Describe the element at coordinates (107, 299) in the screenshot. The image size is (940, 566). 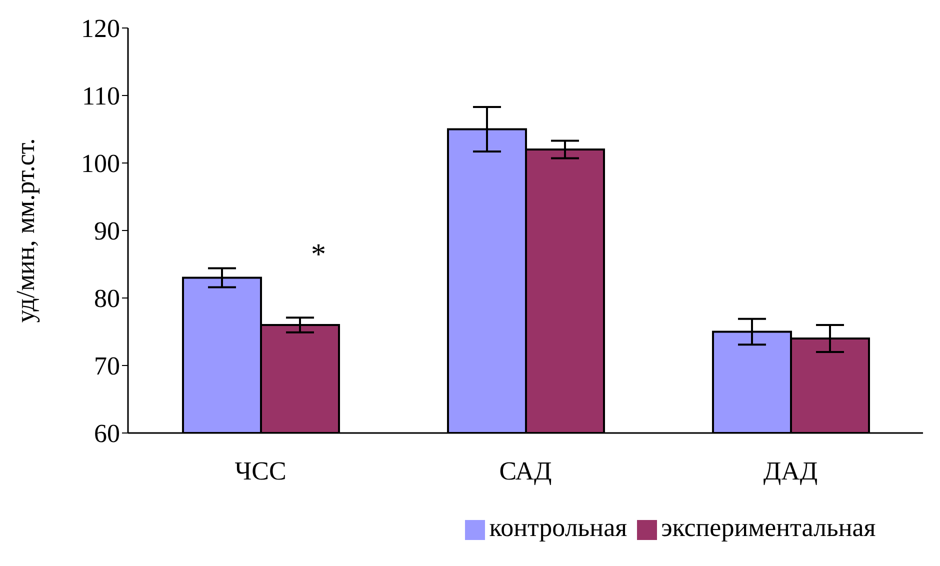
I see `y-tick-label: 80` at that location.